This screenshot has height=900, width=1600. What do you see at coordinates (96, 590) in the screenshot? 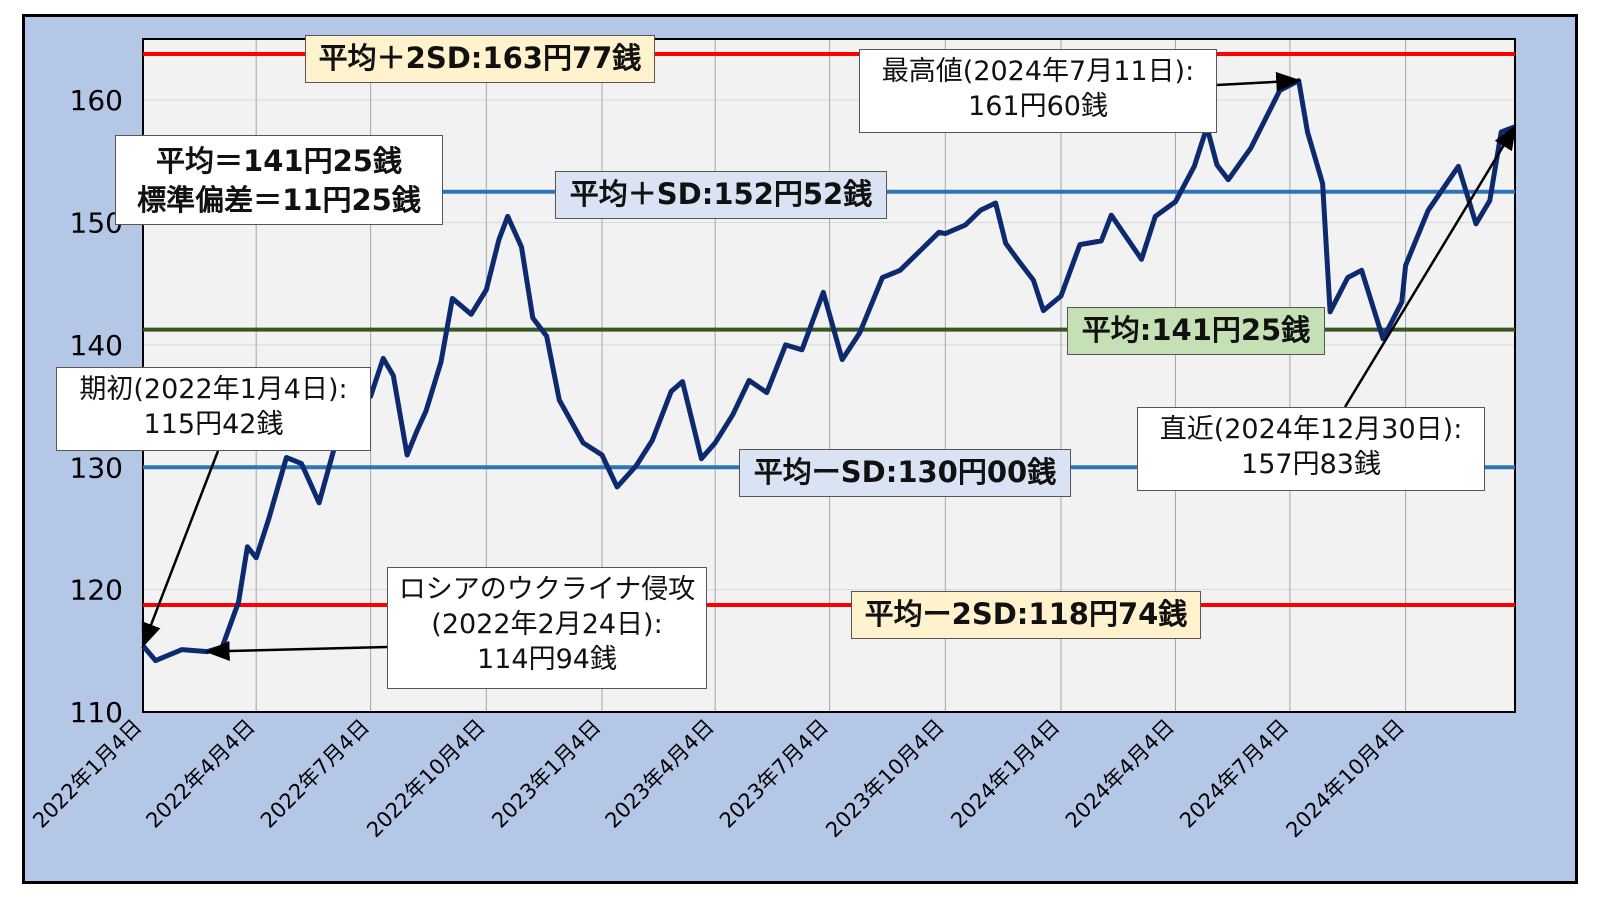
I see `y-tick-label: 120` at bounding box center [96, 590].